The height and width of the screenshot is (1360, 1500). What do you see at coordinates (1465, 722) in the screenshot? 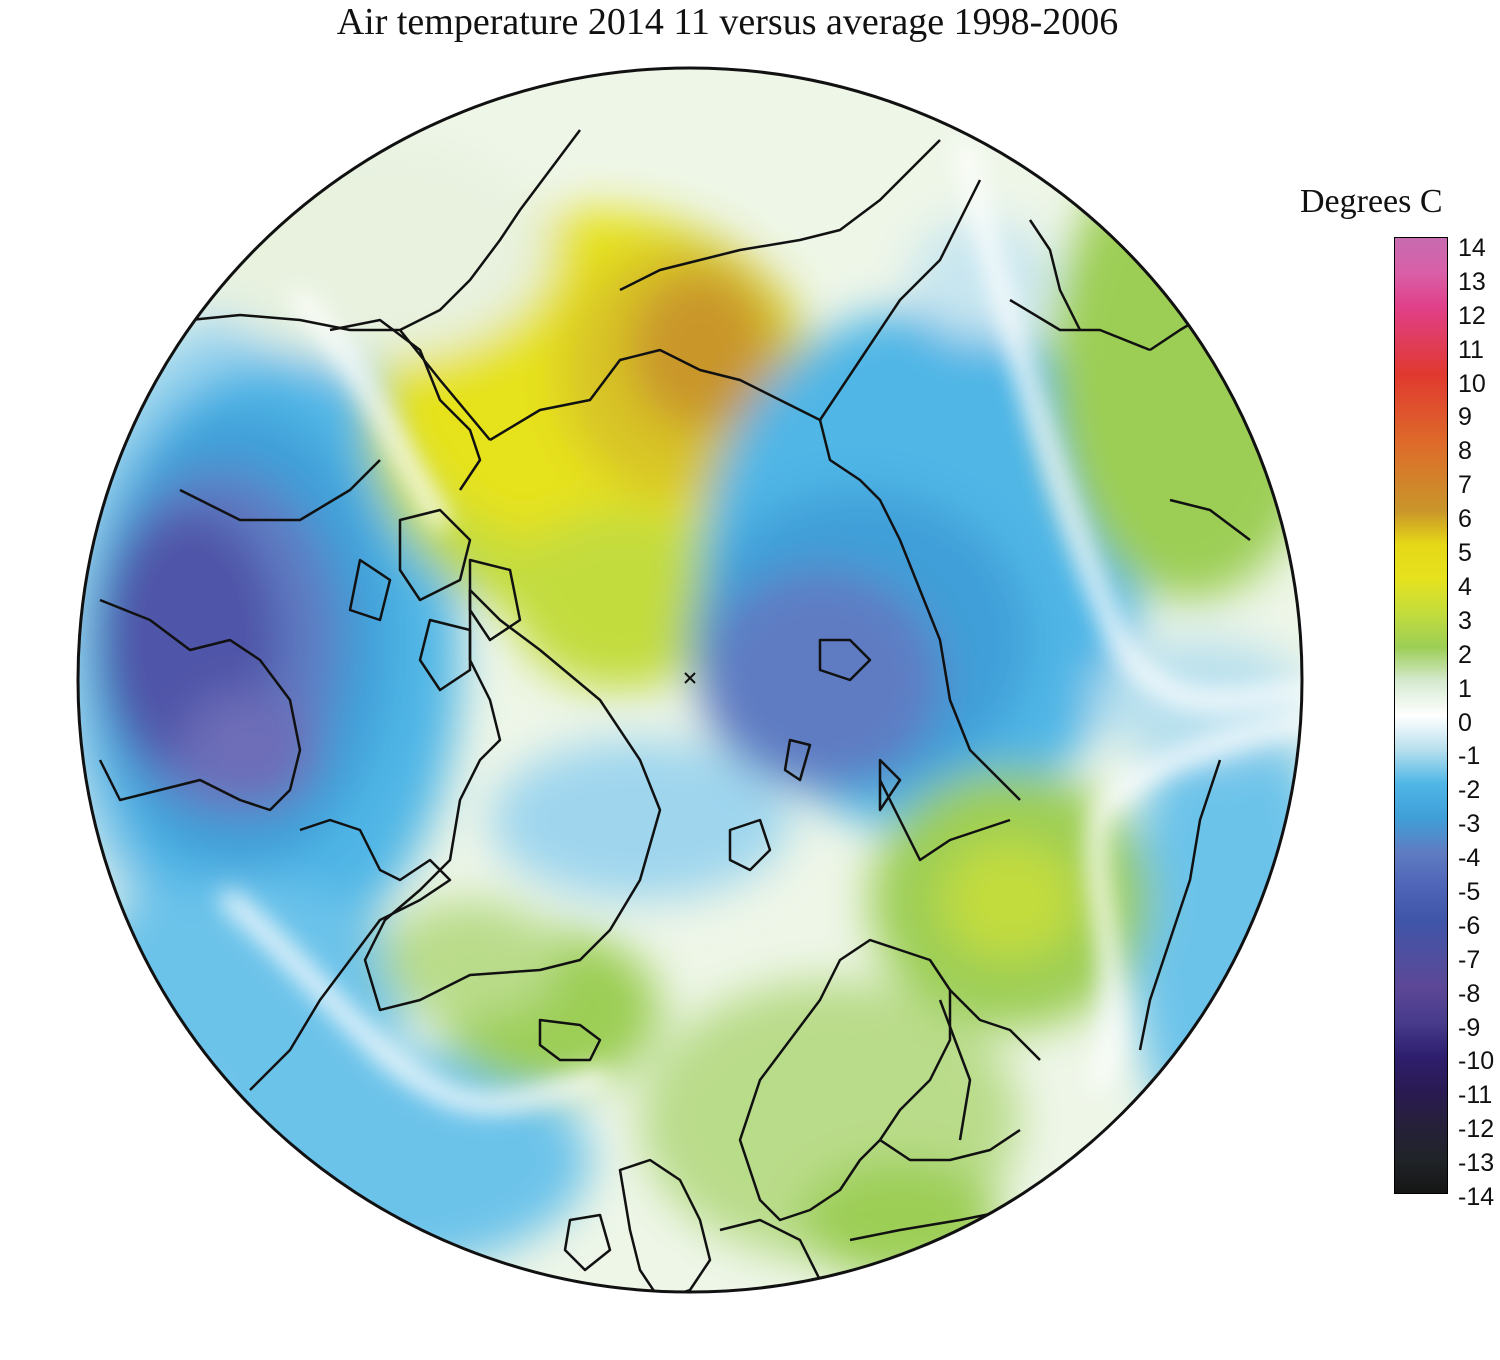
I see `scale-tick-label: 0` at bounding box center [1465, 722].